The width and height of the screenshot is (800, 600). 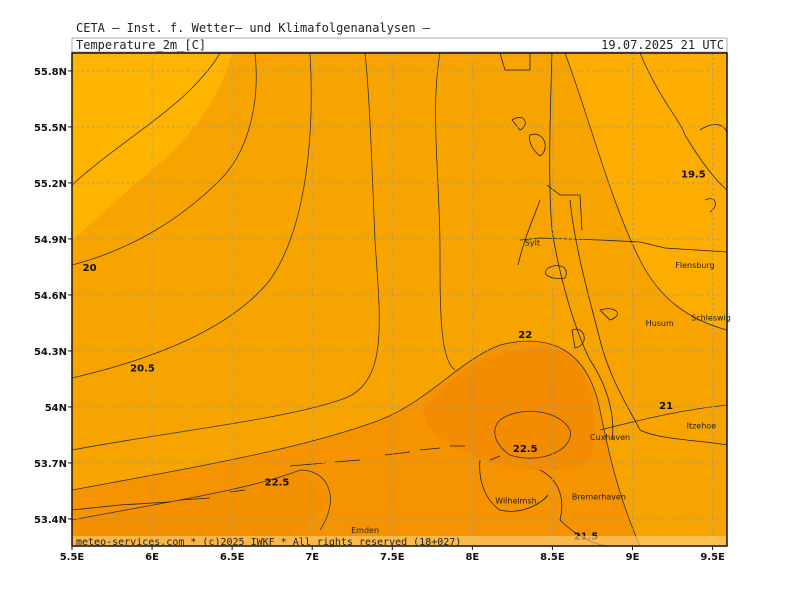 I want to click on field-warm, so click(x=201, y=508).